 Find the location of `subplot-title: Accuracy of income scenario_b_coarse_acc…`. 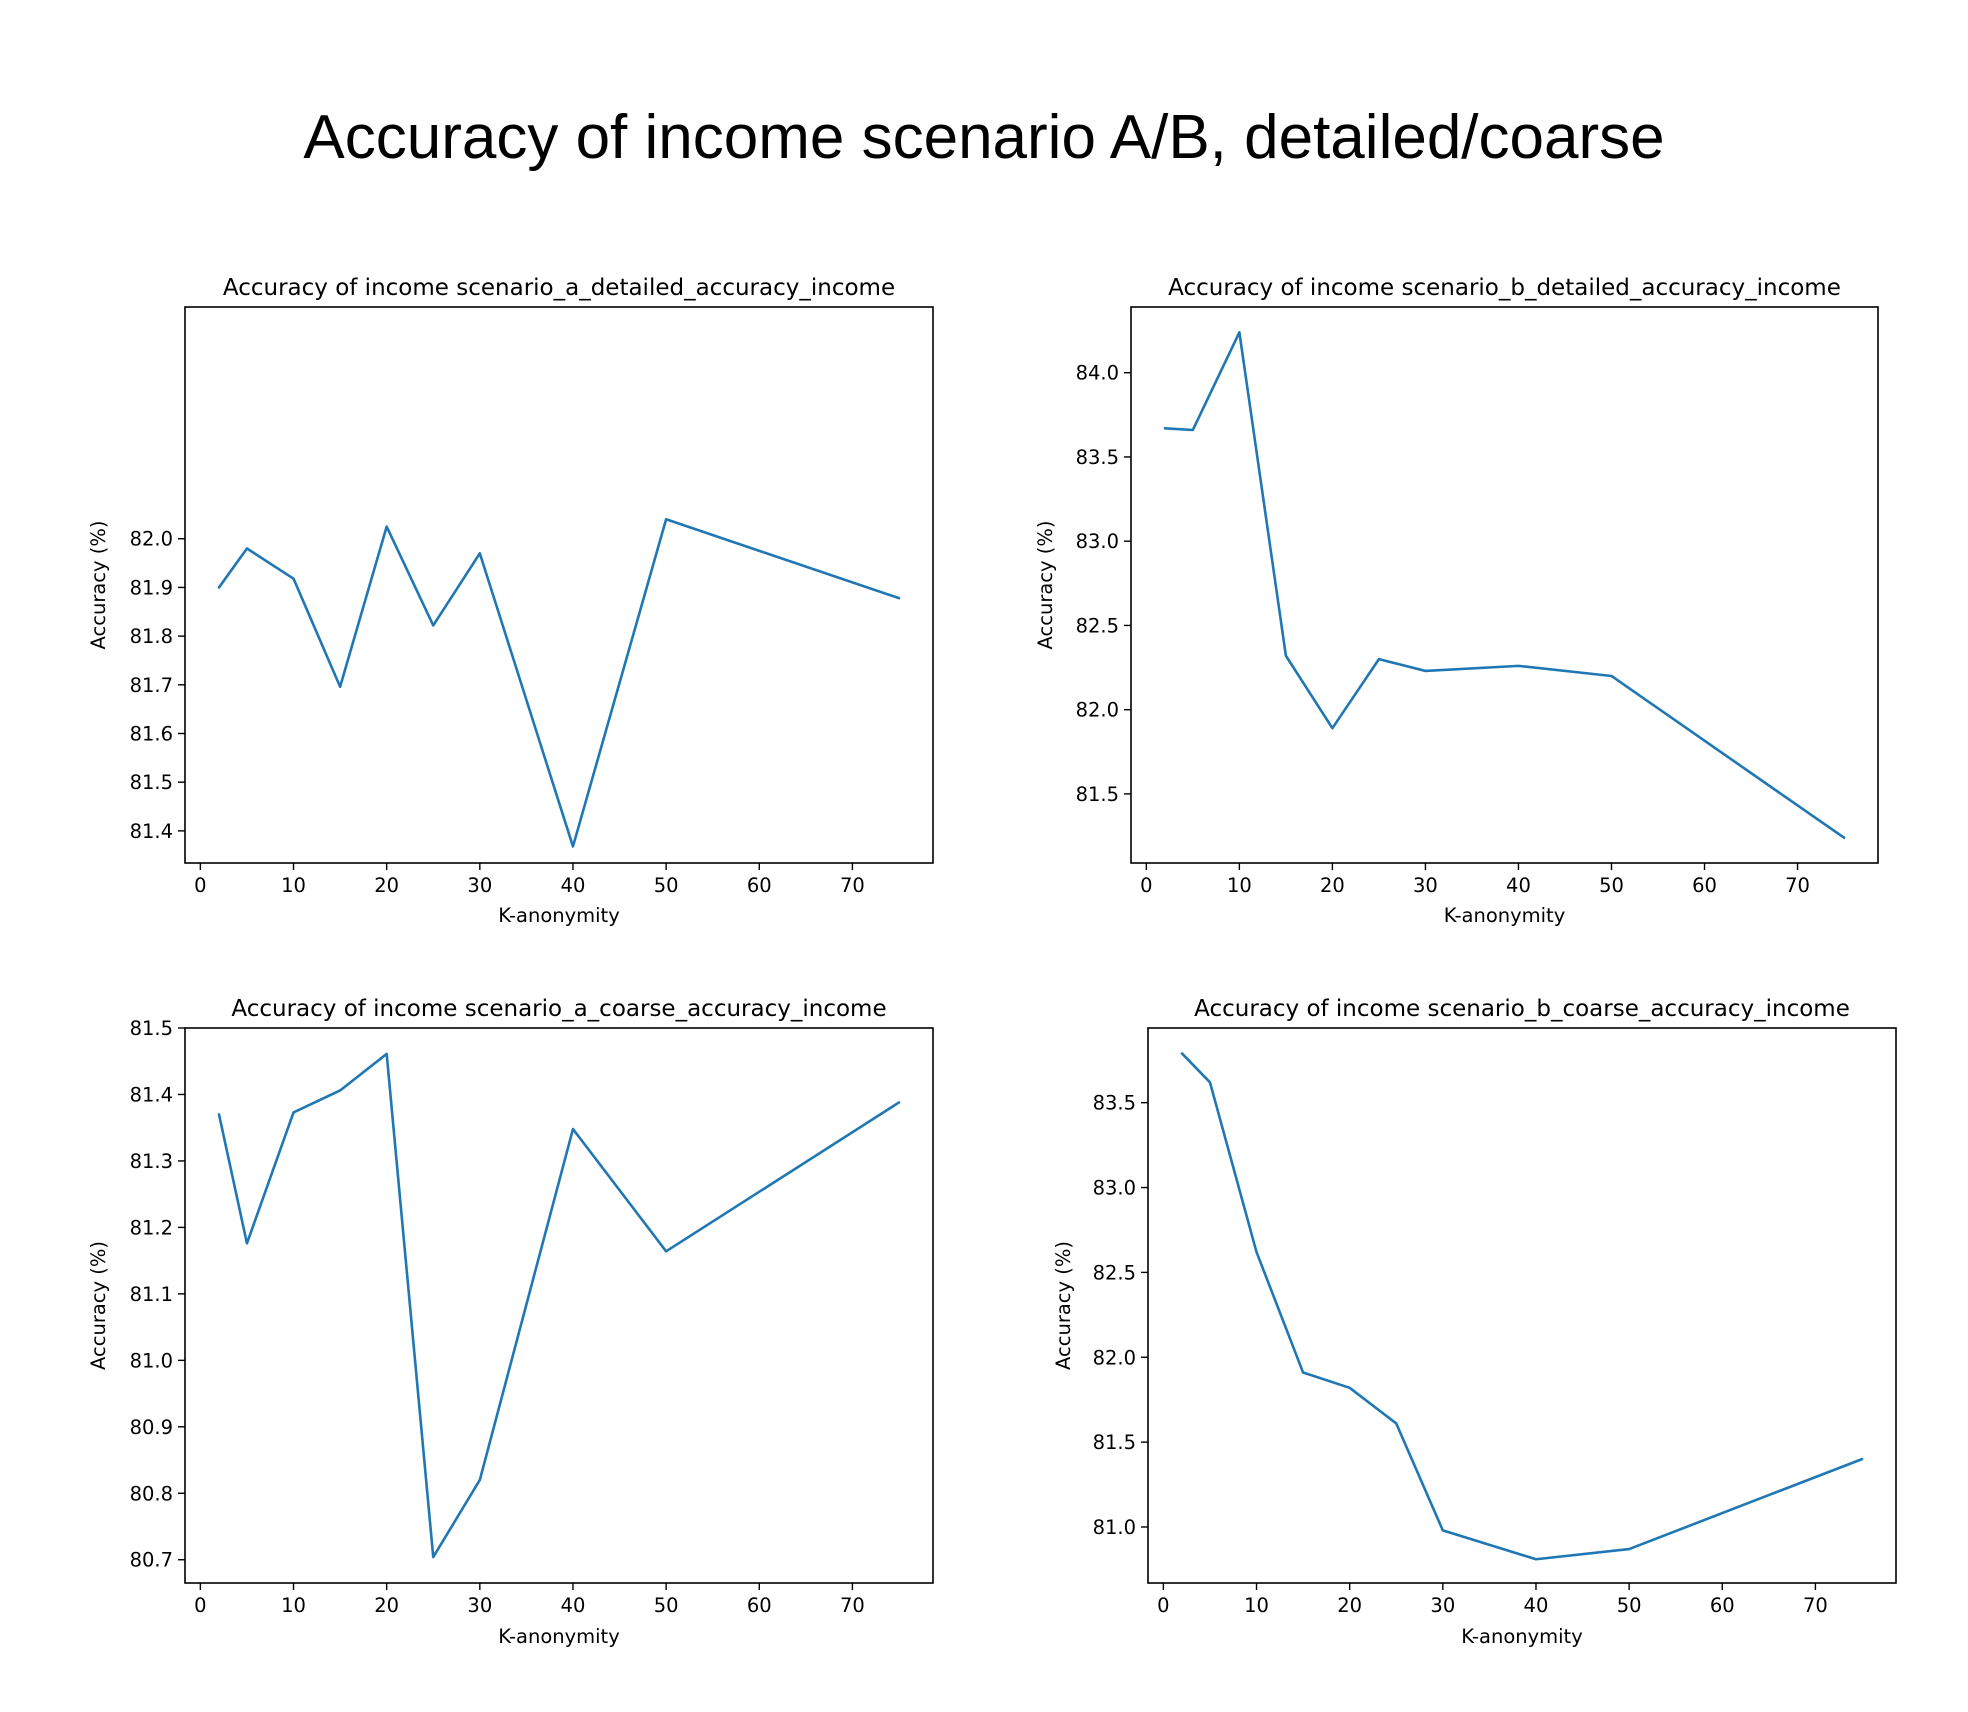

subplot-title: Accuracy of income scenario_b_coarse_acc… is located at coordinates (1522, 1009).